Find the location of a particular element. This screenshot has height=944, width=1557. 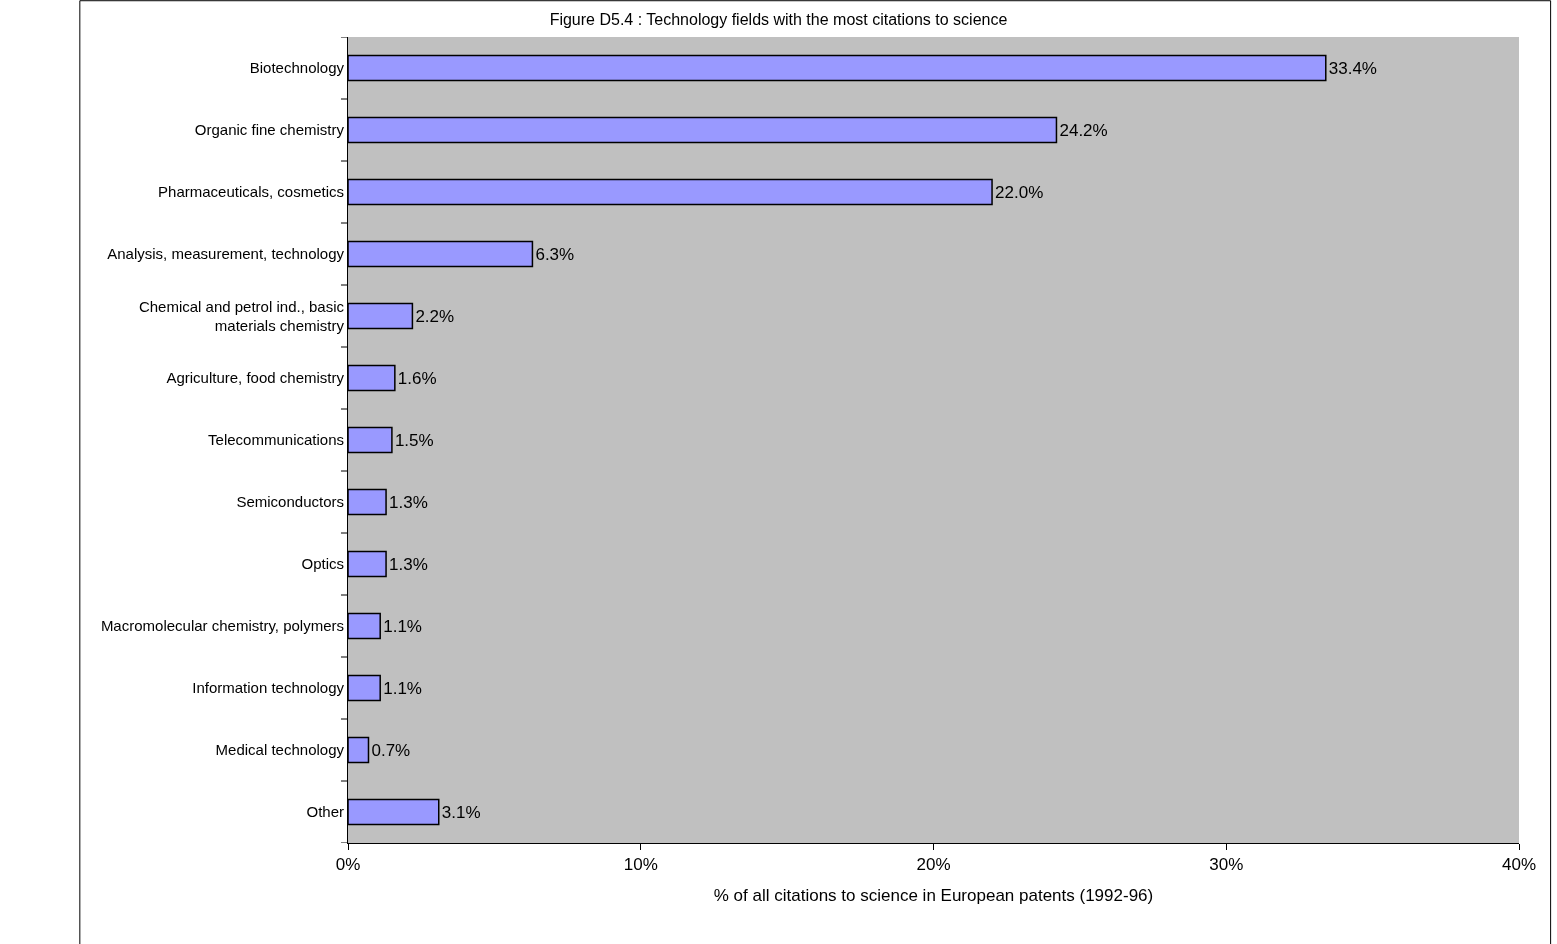

data-label: 24.2% is located at coordinates (1083, 130).